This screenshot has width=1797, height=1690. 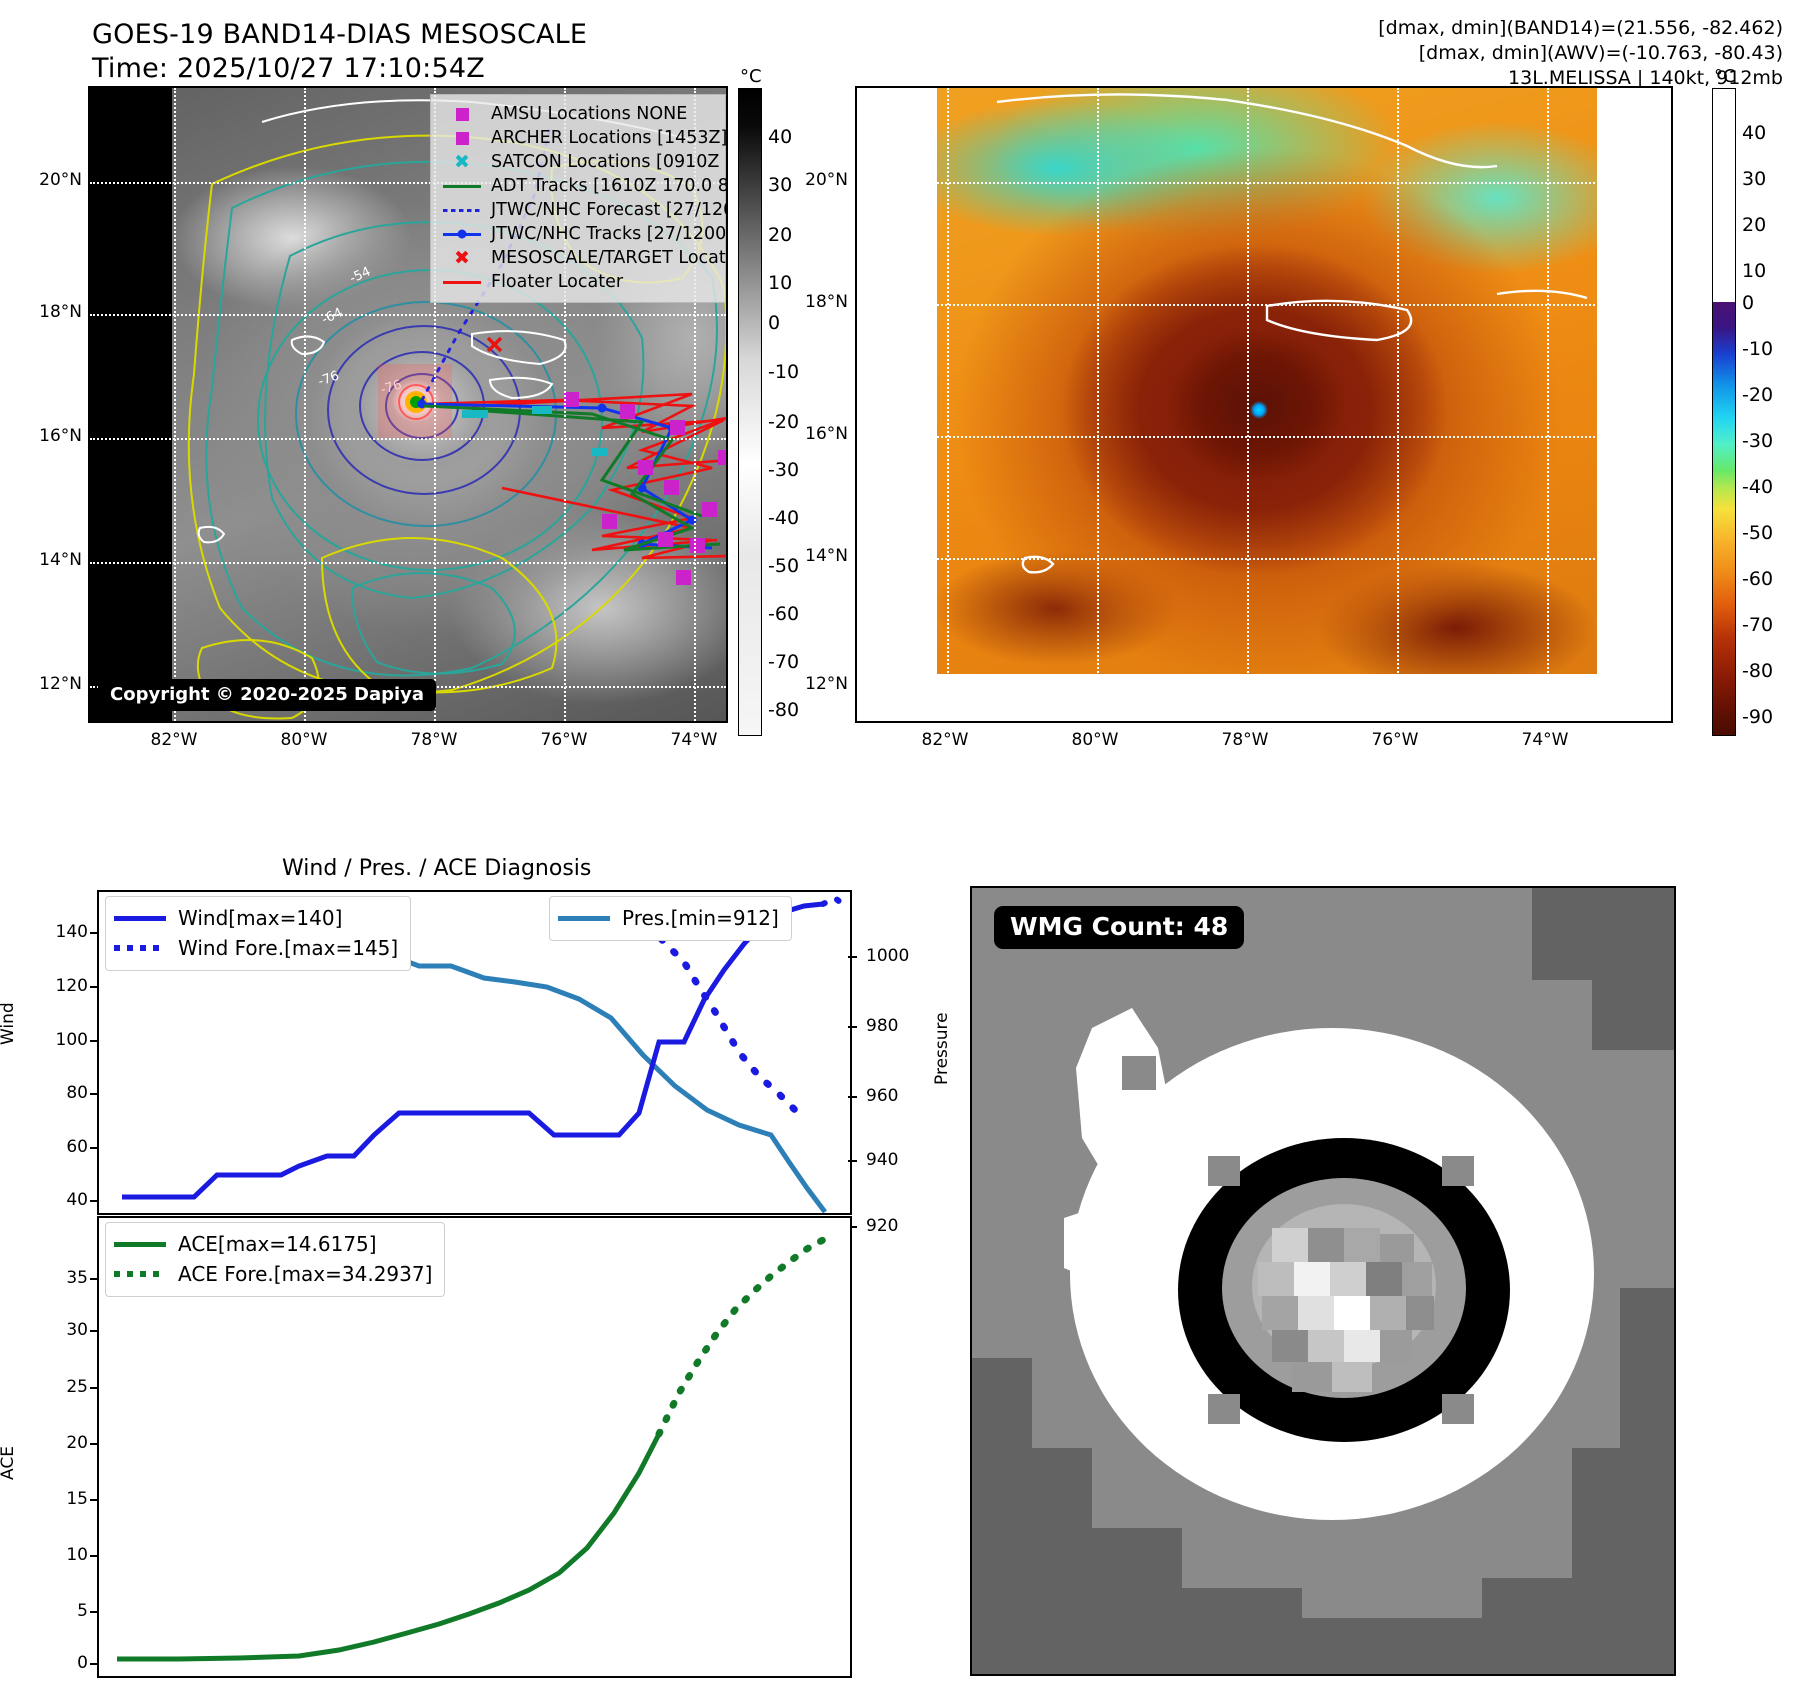 I want to click on ace-legend: ACE[max=14.6175] ACE Fore.[max=34.2937], so click(x=275, y=1259).